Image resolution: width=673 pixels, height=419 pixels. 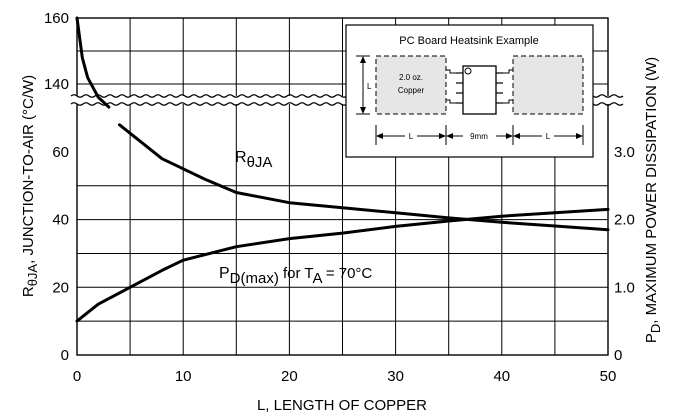 I want to click on dim-center-label: 9mm, so click(x=479, y=136).